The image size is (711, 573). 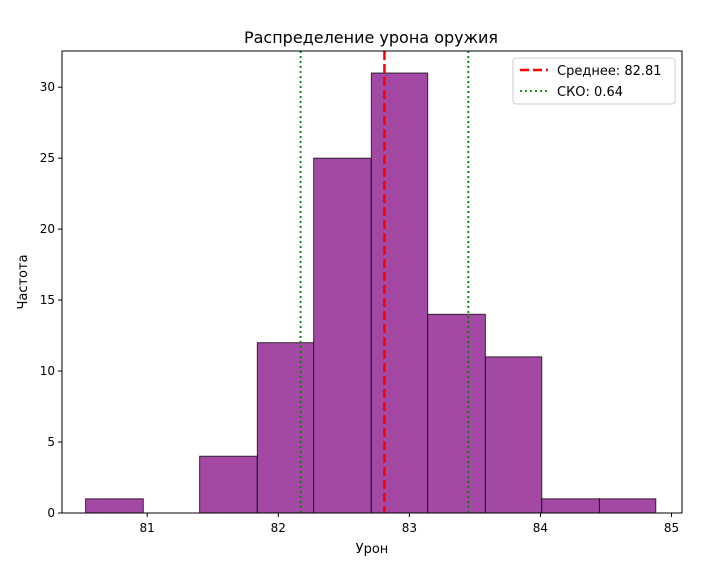 I want to click on x-tick-label: 85, so click(x=671, y=528).